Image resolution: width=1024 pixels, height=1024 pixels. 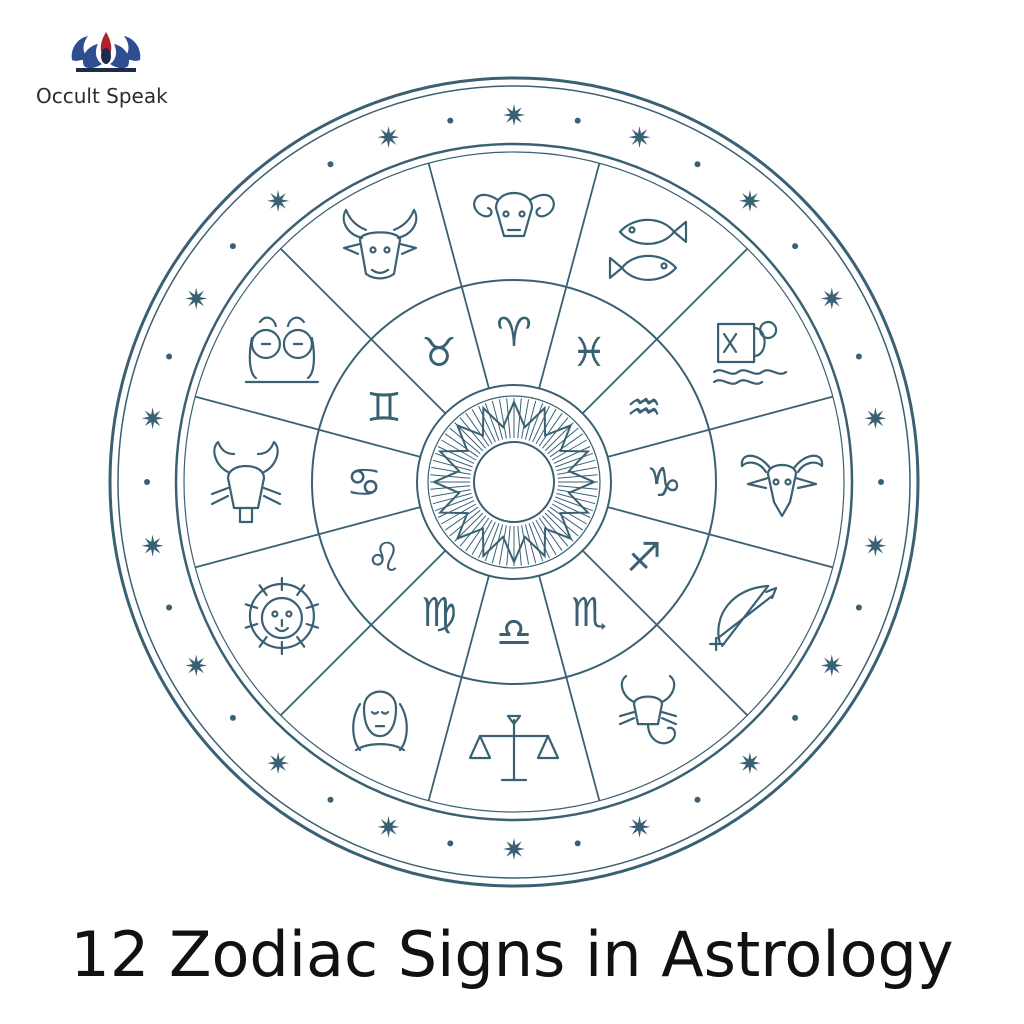 What do you see at coordinates (514, 633) in the screenshot?
I see `zodiac-glyph-scales: ♎` at bounding box center [514, 633].